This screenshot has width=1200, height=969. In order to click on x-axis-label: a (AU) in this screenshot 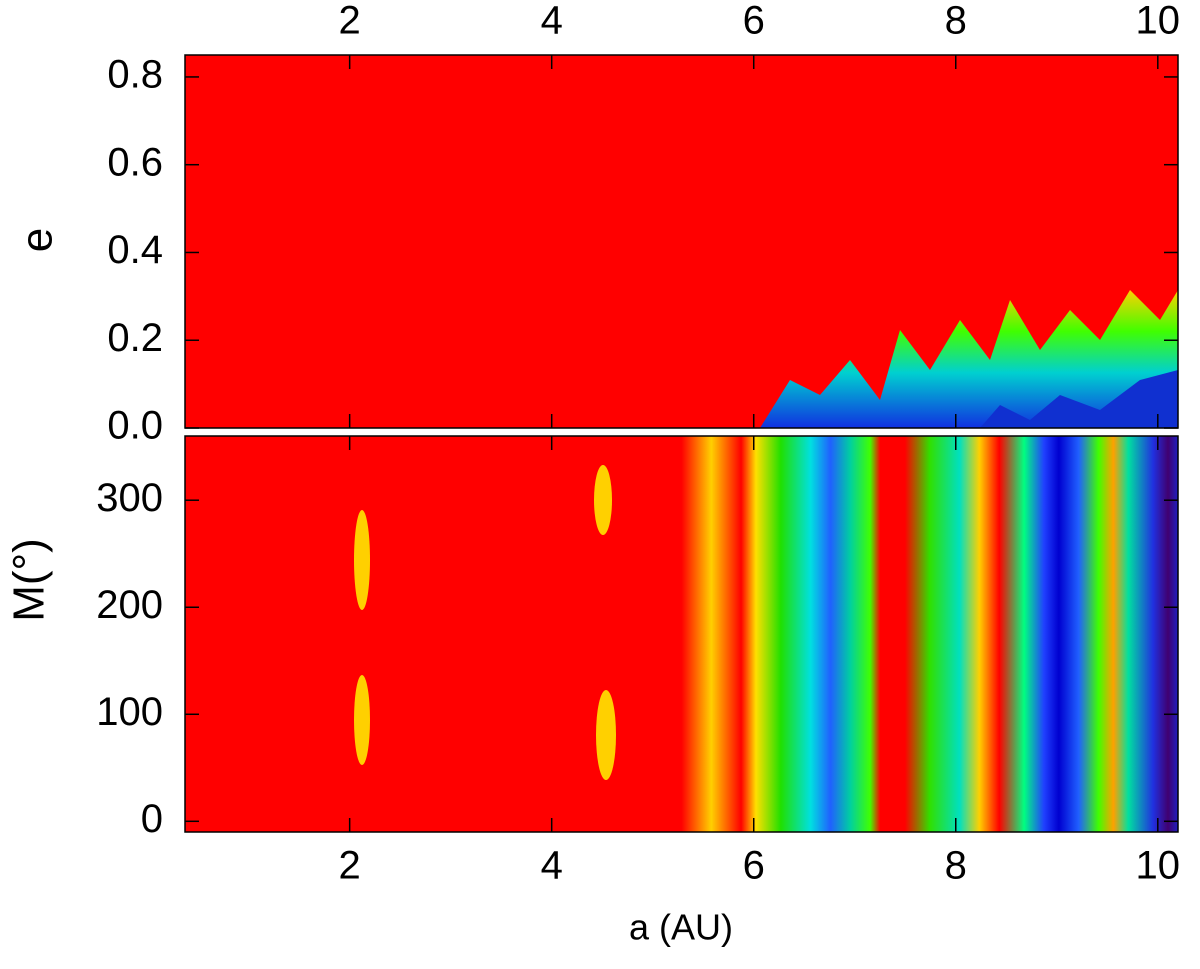, I will do `click(681, 927)`.